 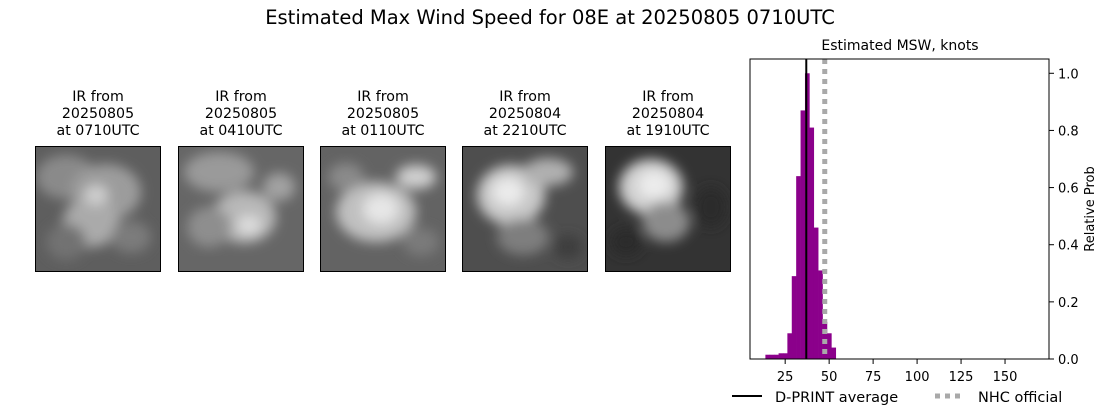 What do you see at coordinates (1068, 246) in the screenshot?
I see `y-tick-label: 0.4` at bounding box center [1068, 246].